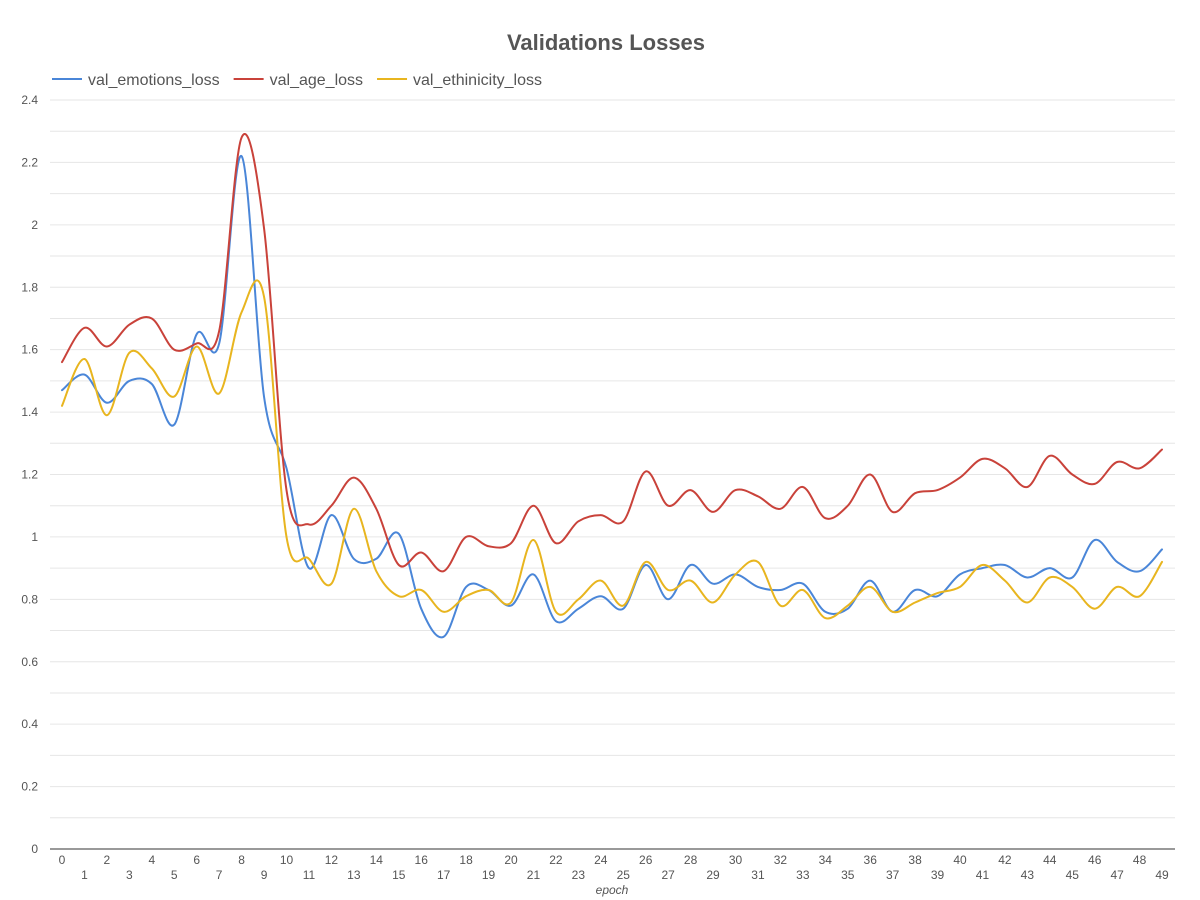 This screenshot has width=1200, height=900. I want to click on y-tick-label: 1.8, so click(29, 287).